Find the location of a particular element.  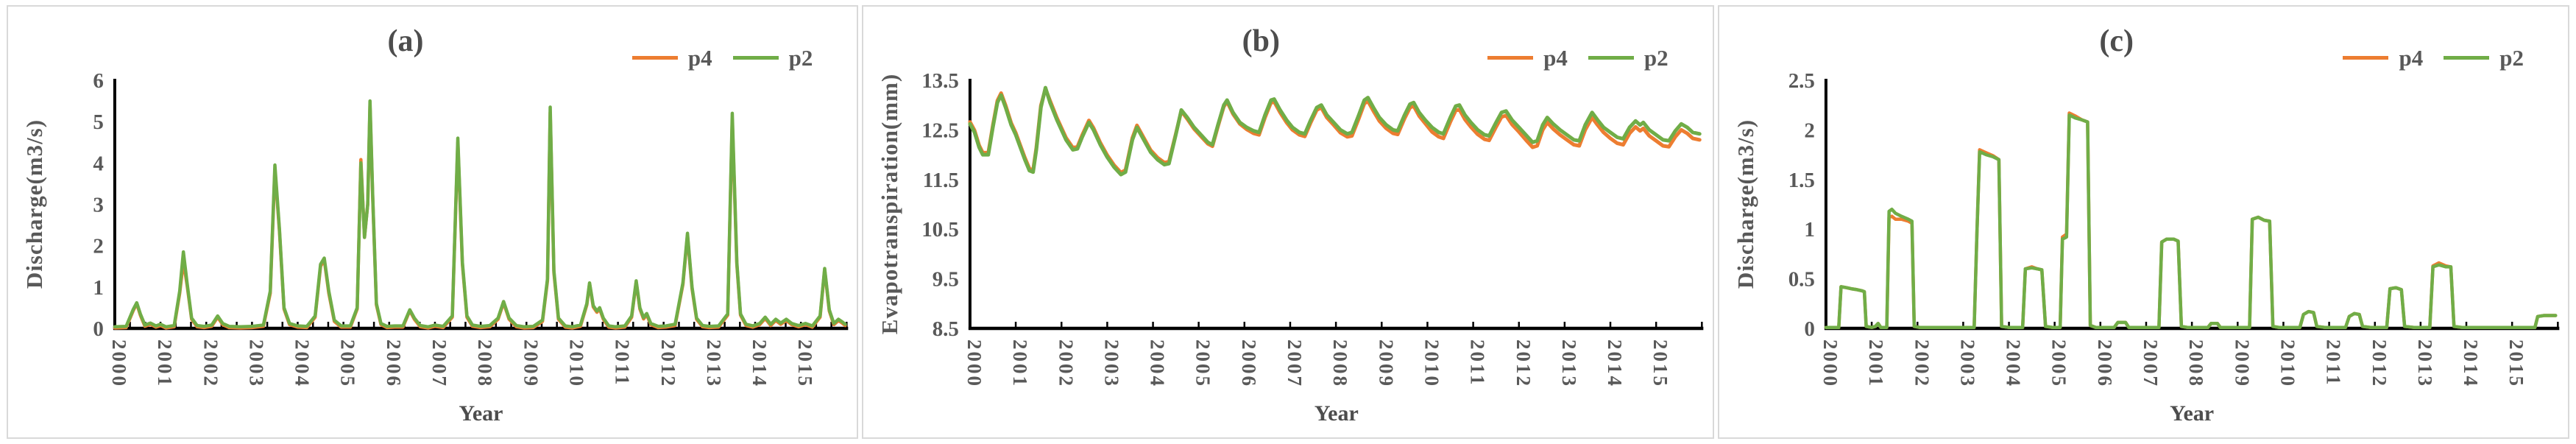

svg-text: 5 is located at coordinates (98, 122).